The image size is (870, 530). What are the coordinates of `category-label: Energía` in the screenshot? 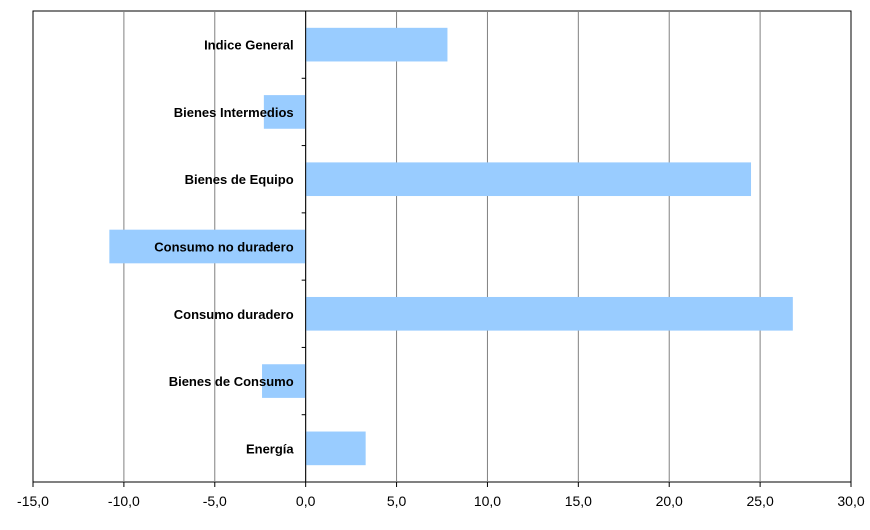 It's located at (270, 448).